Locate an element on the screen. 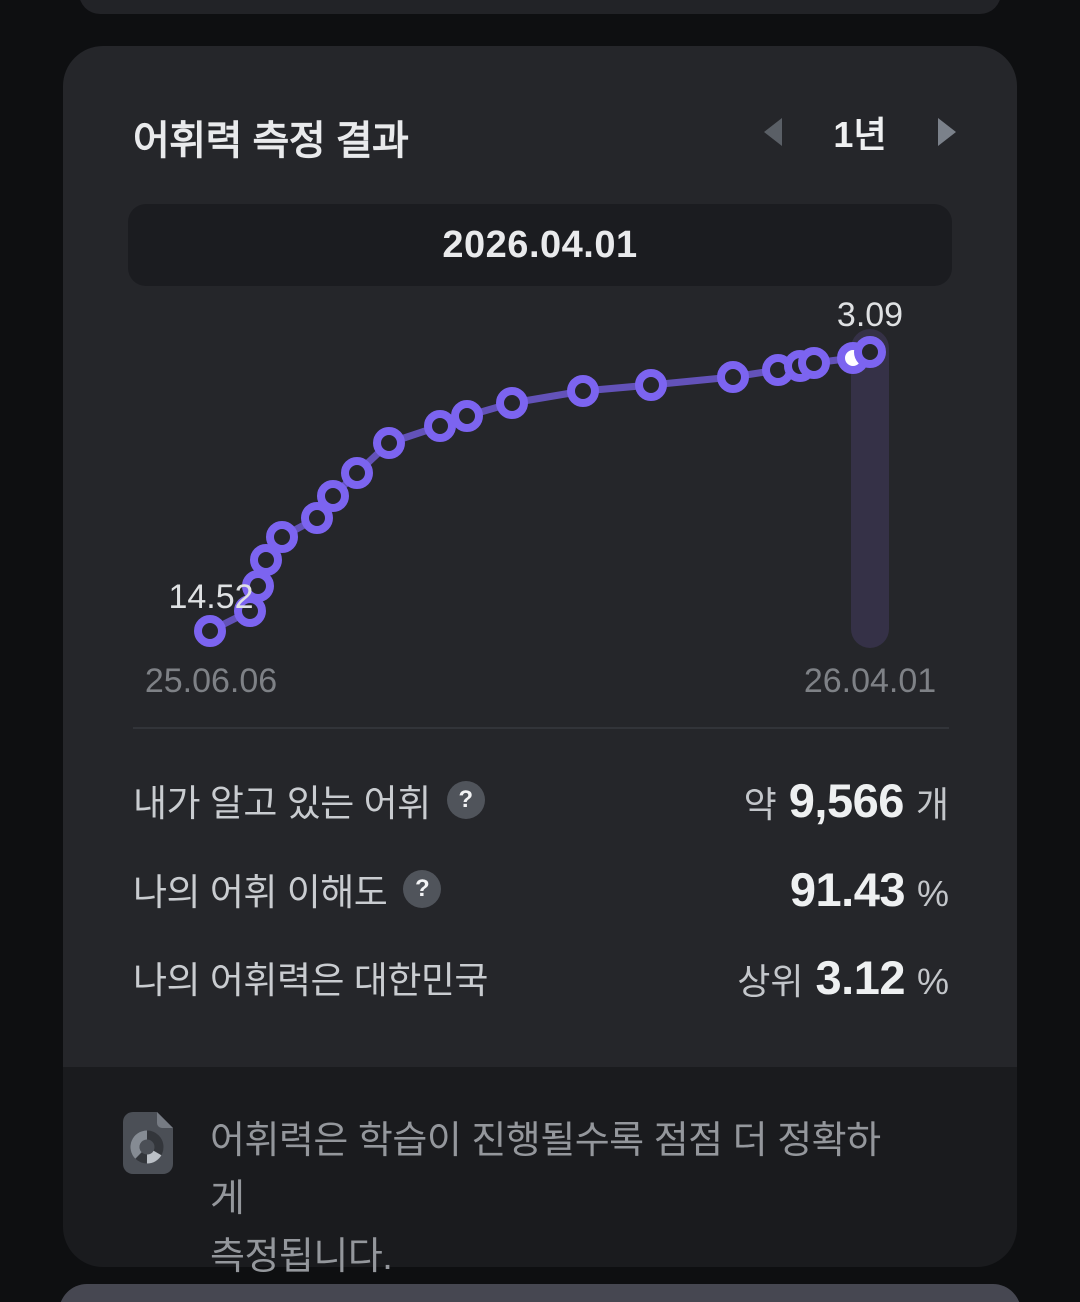  x-axis-start-label: 25.06.06 is located at coordinates (211, 681).